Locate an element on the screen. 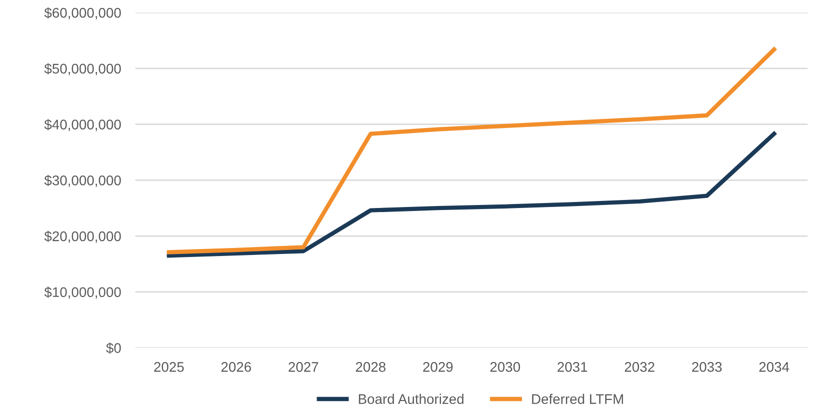 Image resolution: width=820 pixels, height=419 pixels. x-tick-label: 2025 is located at coordinates (169, 367).